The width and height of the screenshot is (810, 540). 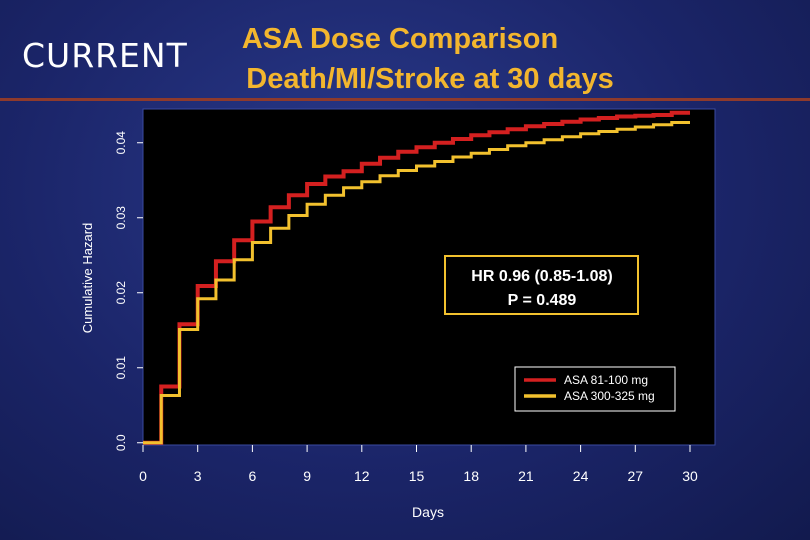 What do you see at coordinates (581, 476) in the screenshot?
I see `x-tick-label: 24` at bounding box center [581, 476].